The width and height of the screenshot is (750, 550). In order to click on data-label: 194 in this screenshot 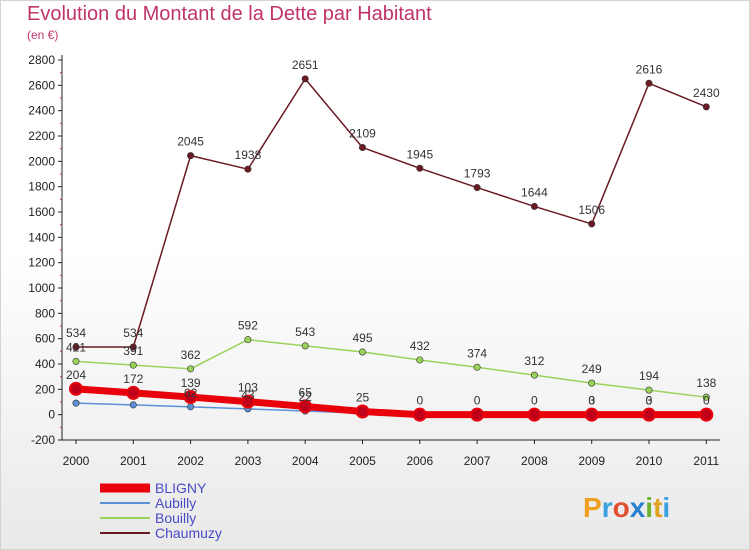, I will do `click(649, 376)`.